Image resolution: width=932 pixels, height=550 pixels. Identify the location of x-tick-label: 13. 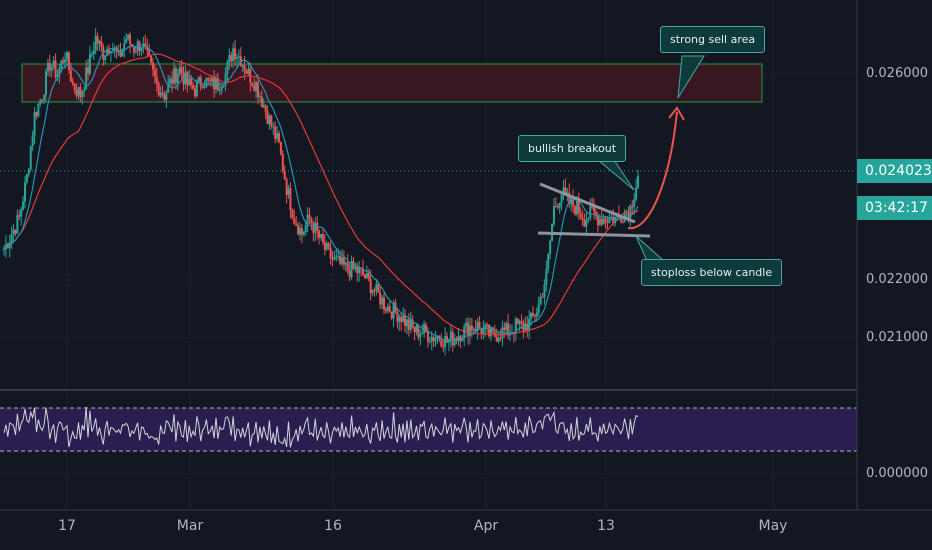
(606, 526).